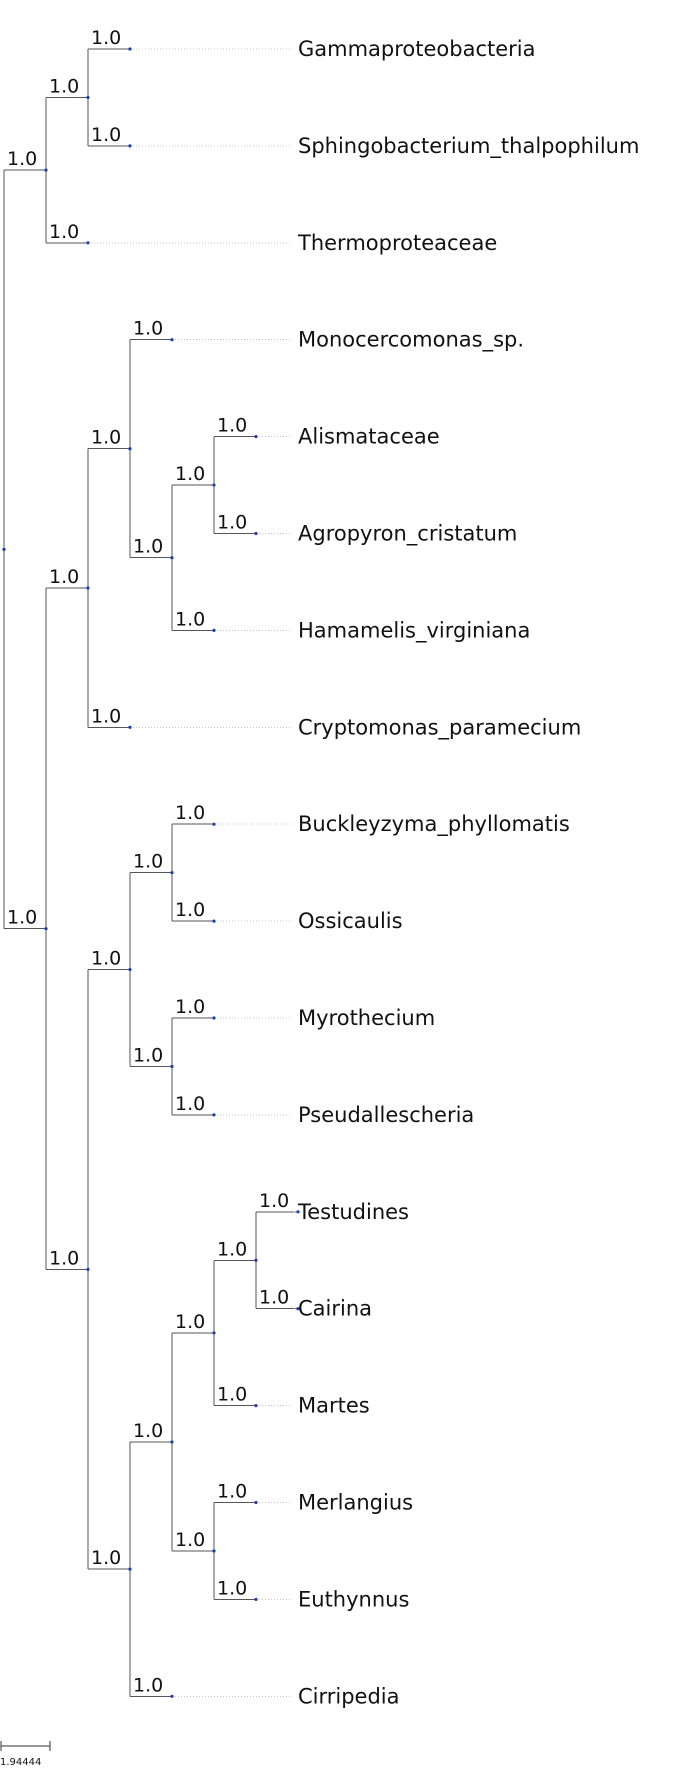  Describe the element at coordinates (355, 1503) in the screenshot. I see `leaf-label: Merlangius` at that location.